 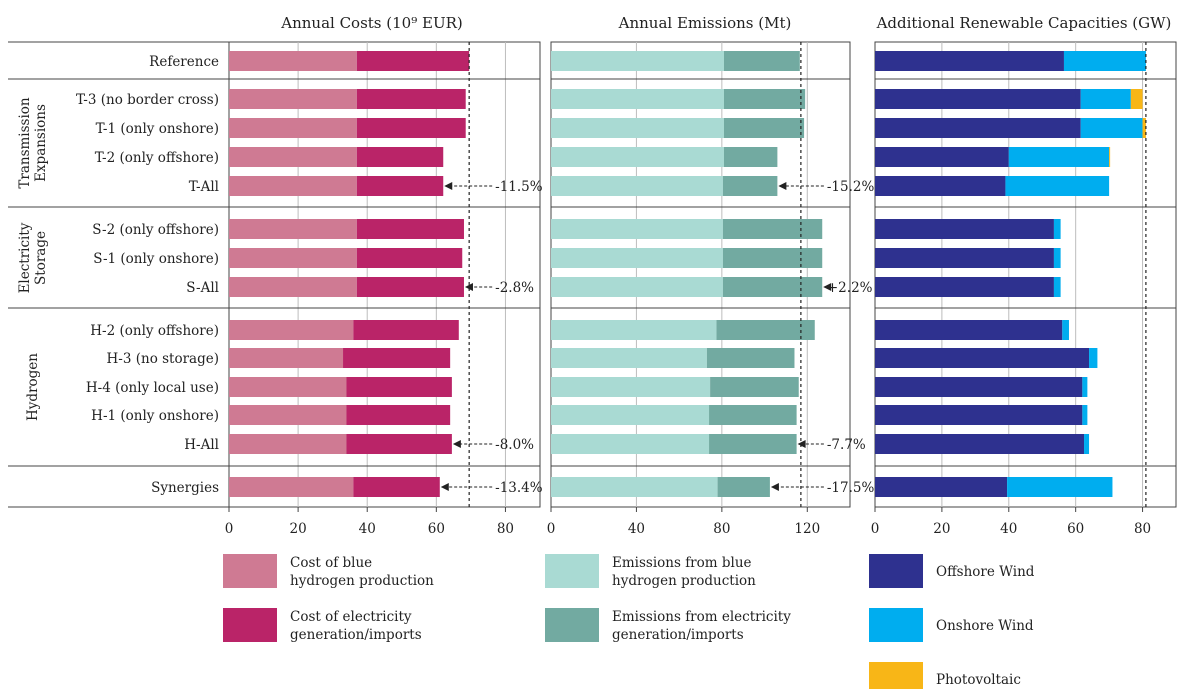 What do you see at coordinates (678, 635) in the screenshot?
I see `legend-label-line: generation/imports` at bounding box center [678, 635].